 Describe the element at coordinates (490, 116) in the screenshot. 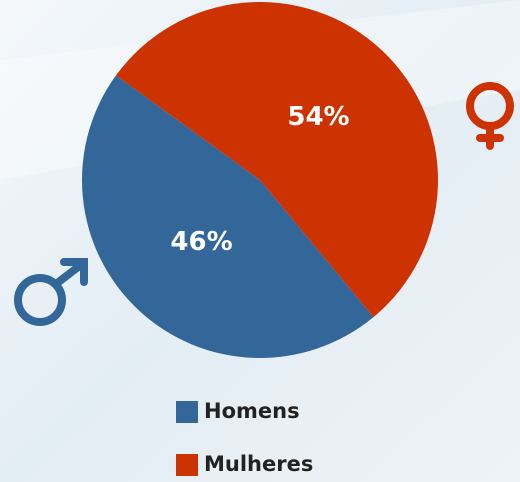

I see `female-symbol` at that location.